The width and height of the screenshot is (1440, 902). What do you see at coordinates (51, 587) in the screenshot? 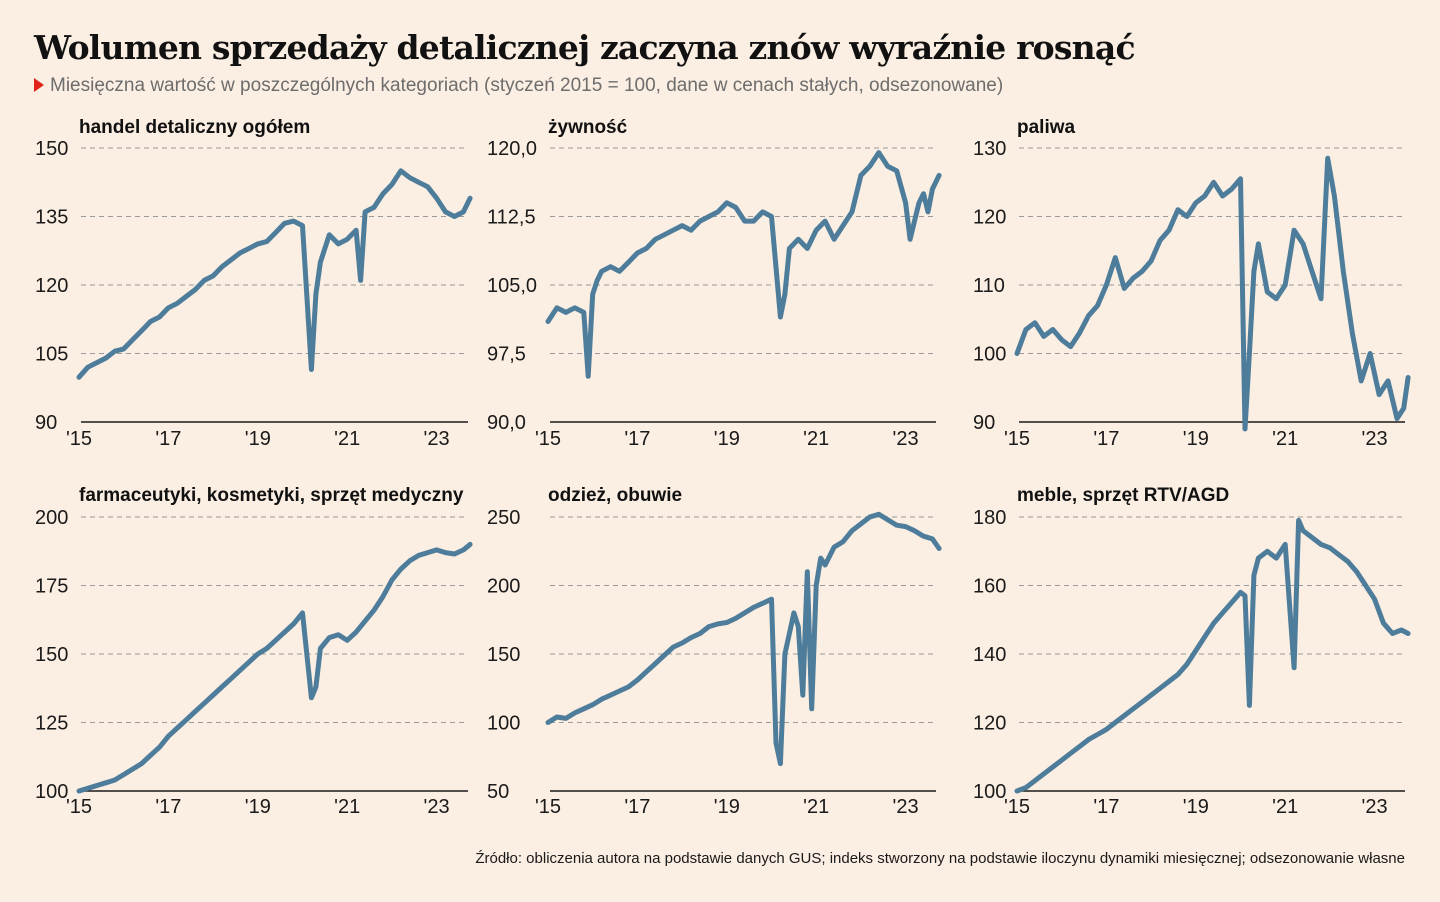
I see `y-tick-label: 175` at bounding box center [51, 587].